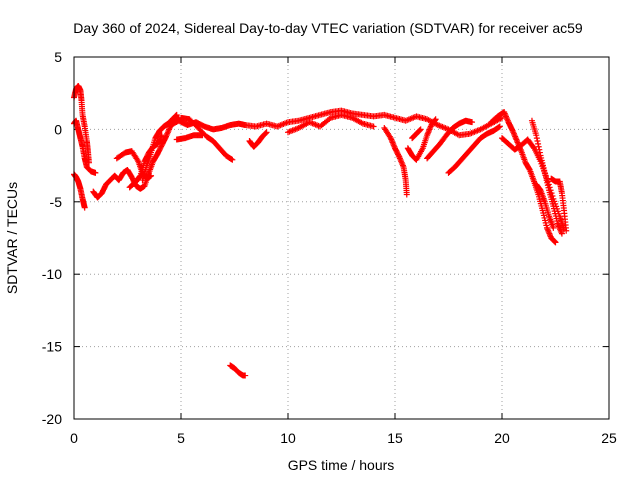  Describe the element at coordinates (341, 465) in the screenshot. I see `x-axis-label: GPS time / hours` at that location.